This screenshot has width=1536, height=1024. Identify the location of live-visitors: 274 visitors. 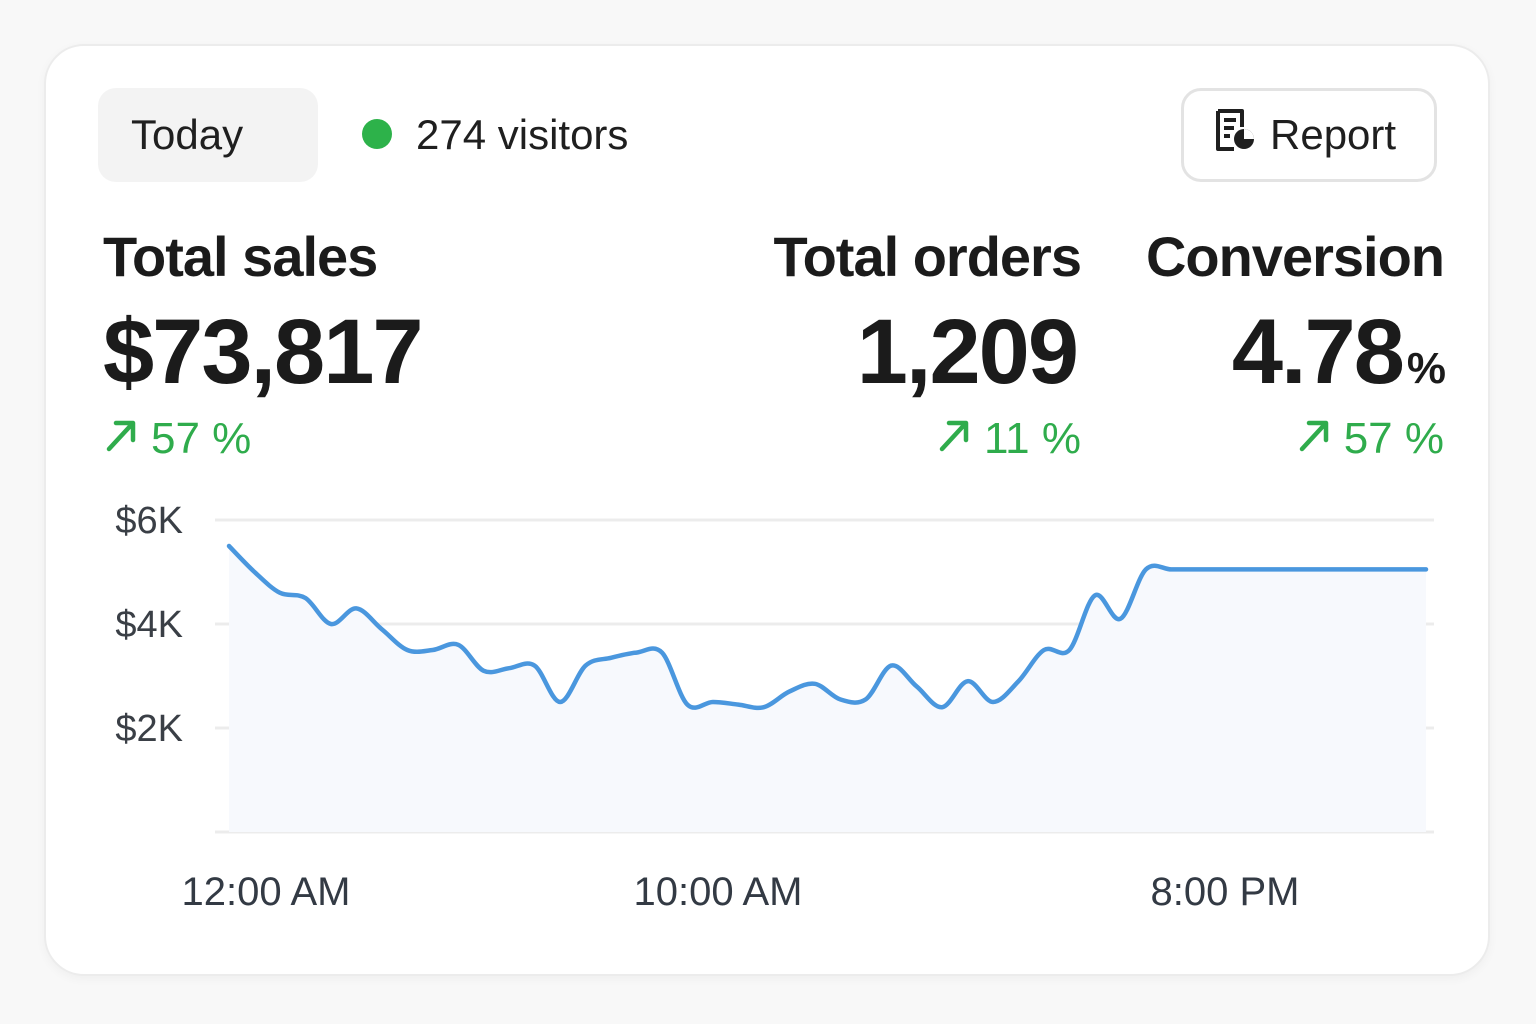
(495, 135).